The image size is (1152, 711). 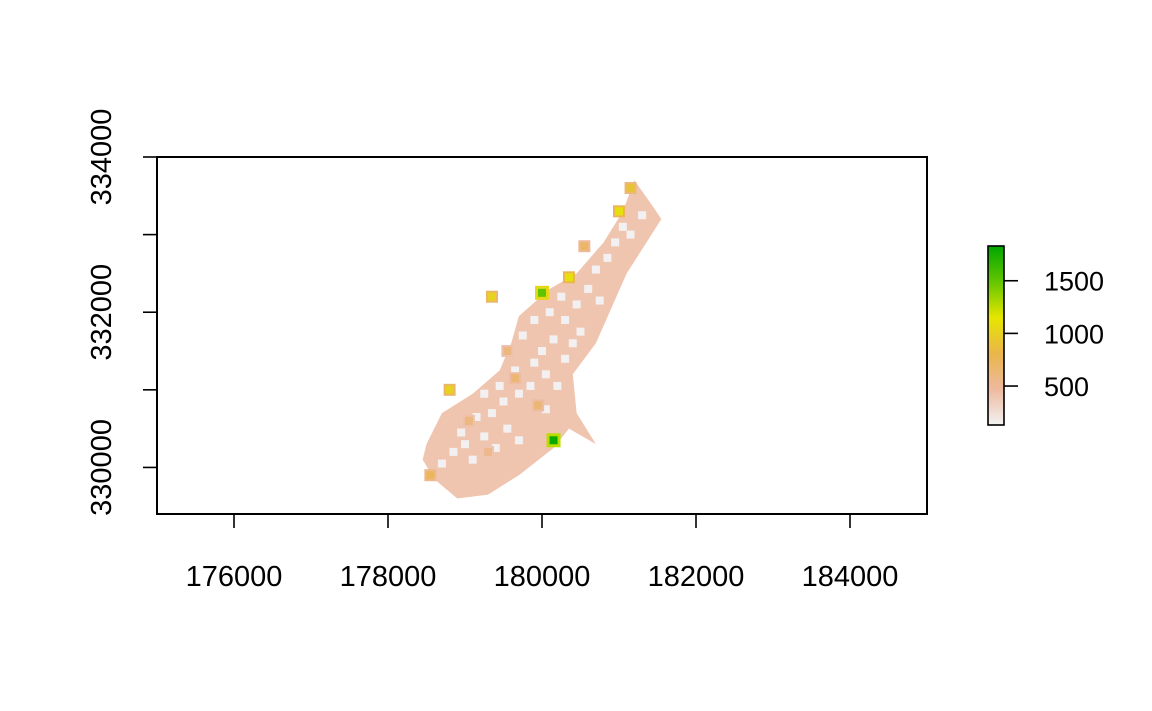 What do you see at coordinates (234, 577) in the screenshot?
I see `x-tick-label: 176000` at bounding box center [234, 577].